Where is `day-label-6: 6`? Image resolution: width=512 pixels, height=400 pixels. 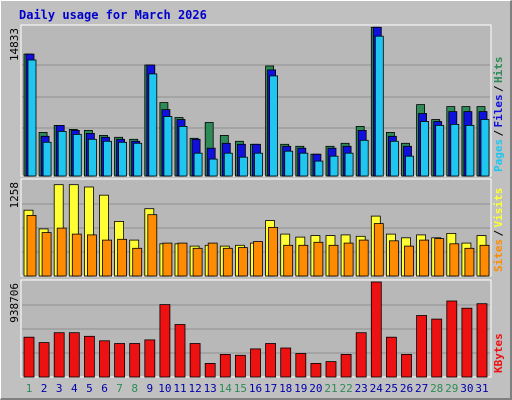 day-label-6: 6 is located at coordinates (104, 388).